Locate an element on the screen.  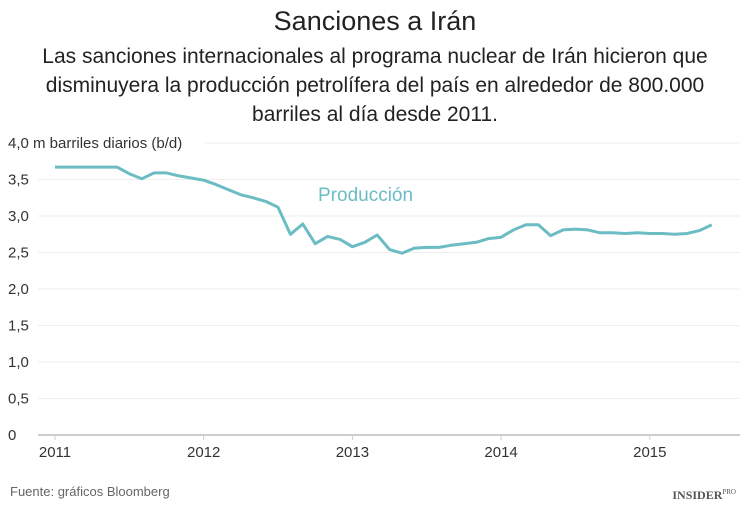
series-label: Producción is located at coordinates (365, 195).